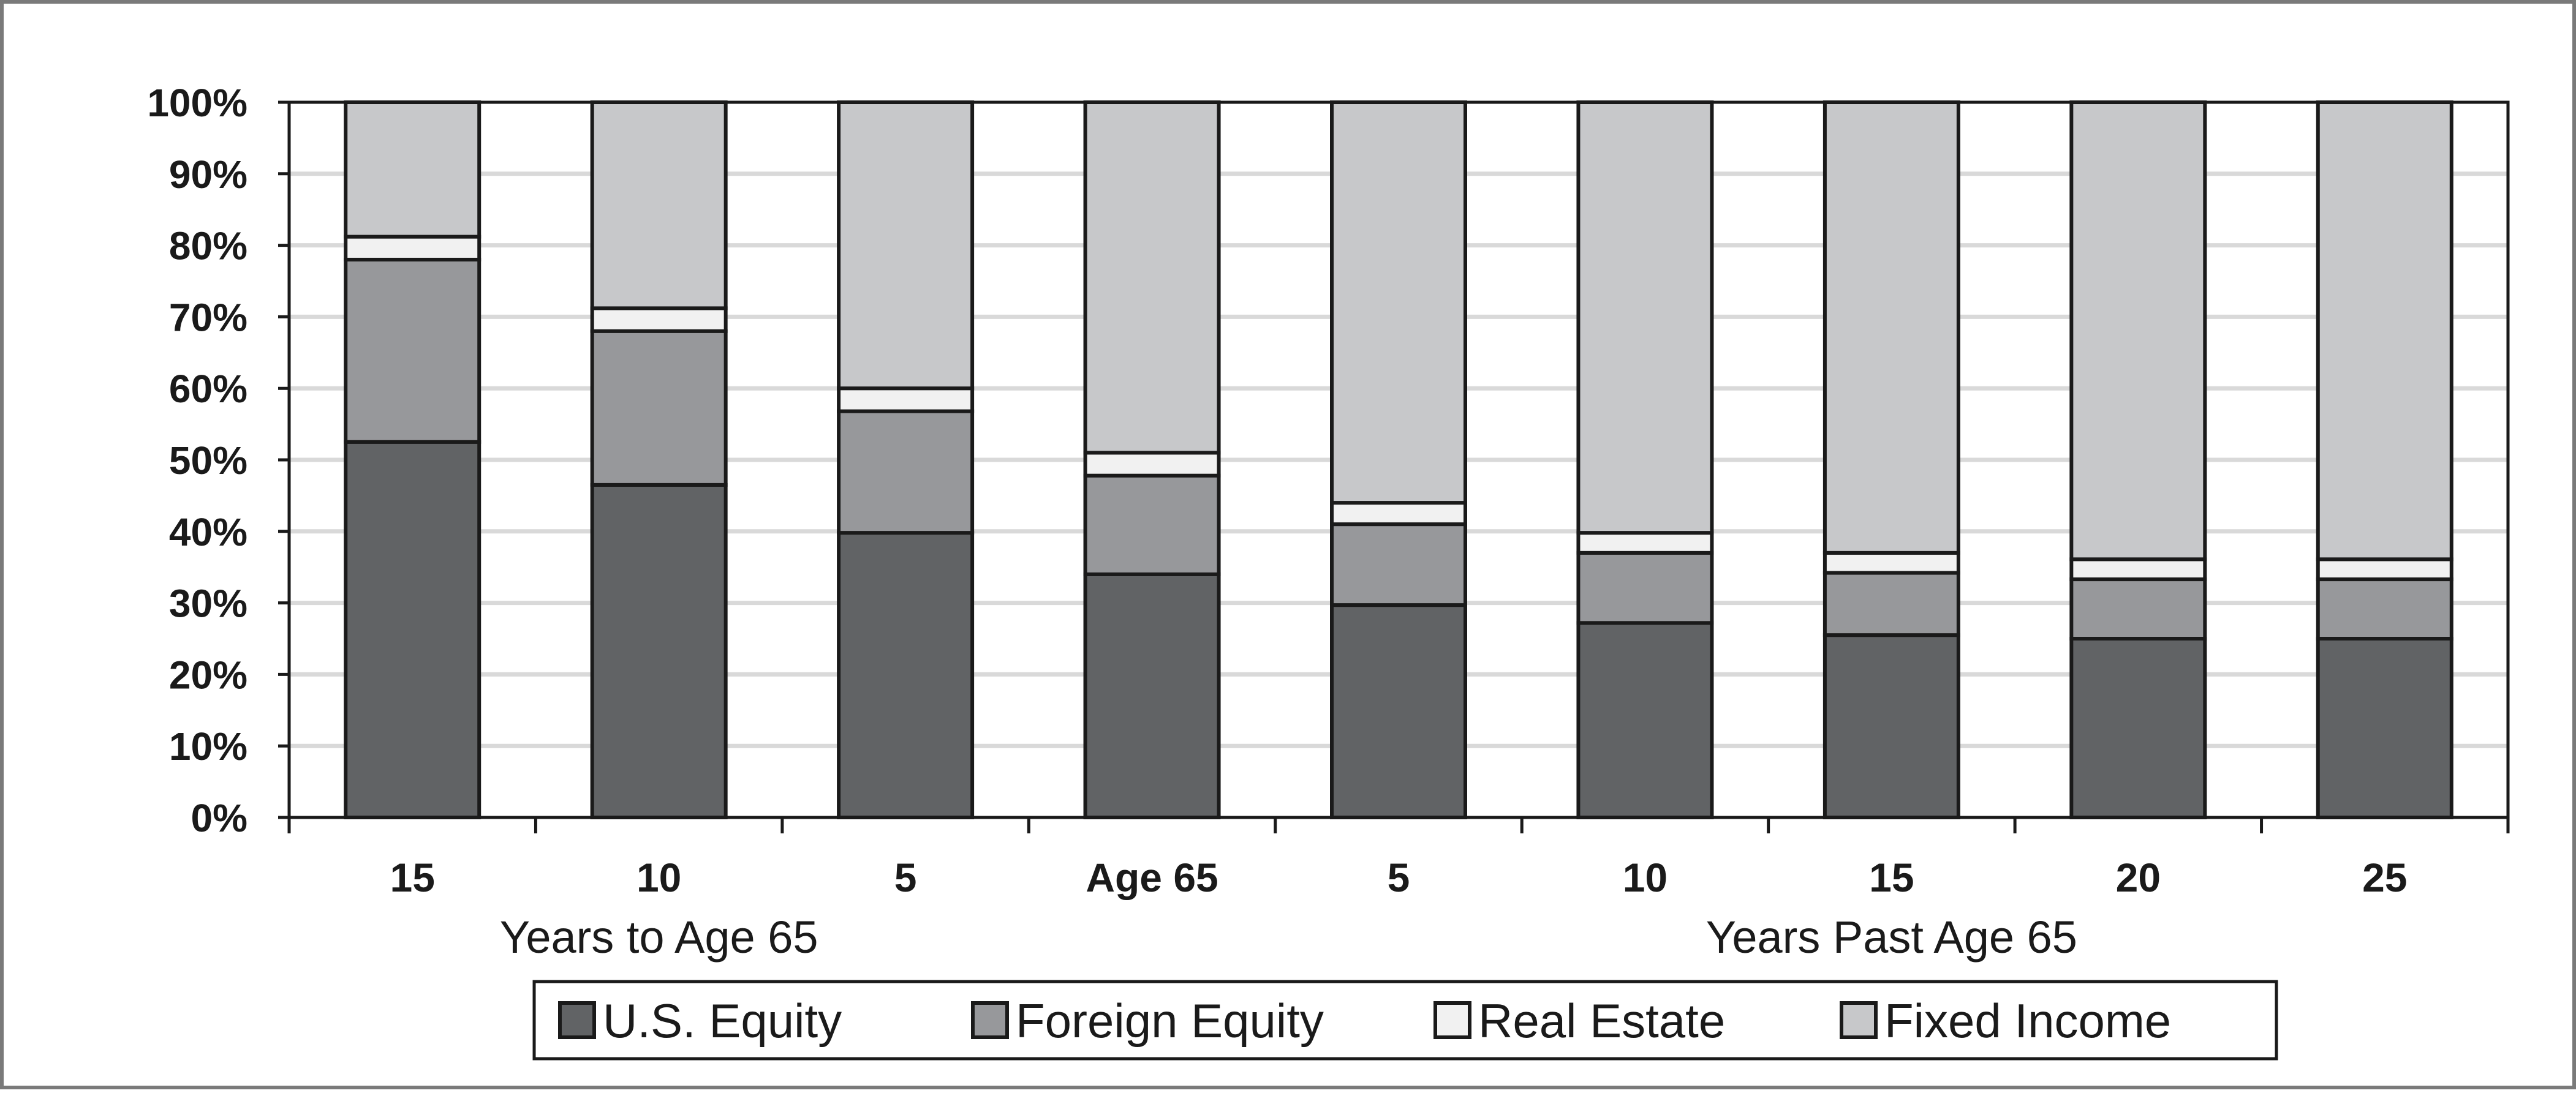  Describe the element at coordinates (208, 604) in the screenshot. I see `y-tick-label: 30%` at that location.